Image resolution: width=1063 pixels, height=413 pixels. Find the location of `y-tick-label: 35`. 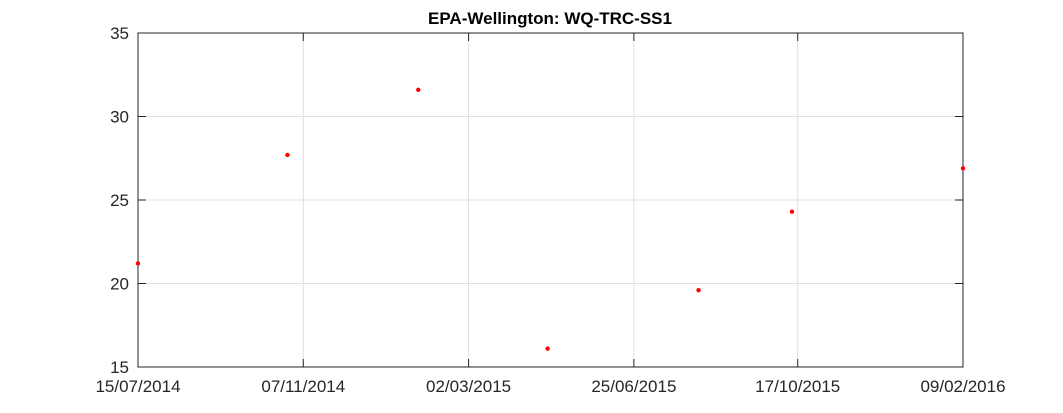

y-tick-label: 35 is located at coordinates (119, 33).